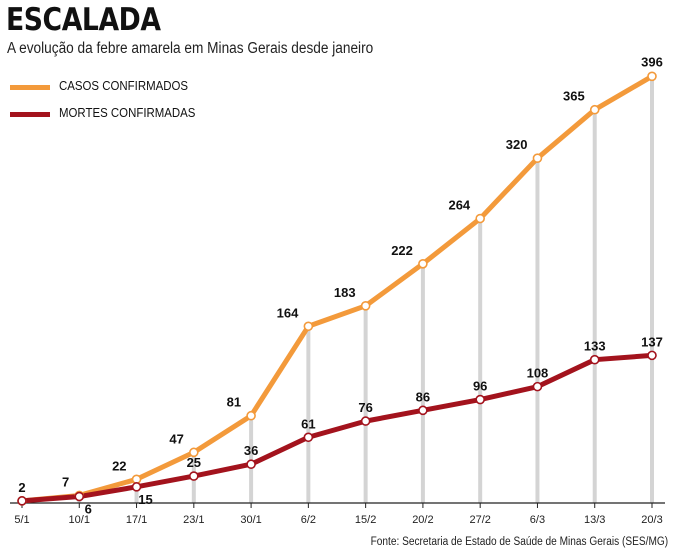 Image resolution: width=675 pixels, height=554 pixels. I want to click on data-label-deaths: 6, so click(88, 509).